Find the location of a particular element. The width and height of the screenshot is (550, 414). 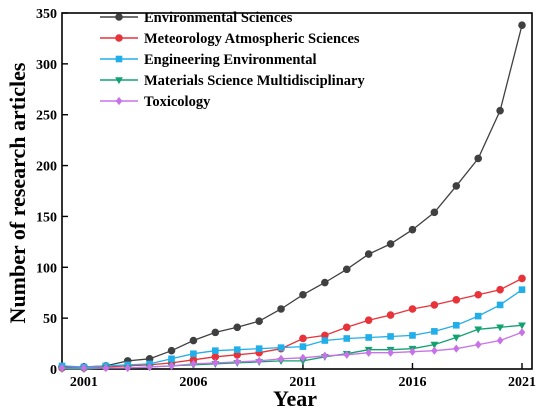

series-toxicology is located at coordinates (292, 350).